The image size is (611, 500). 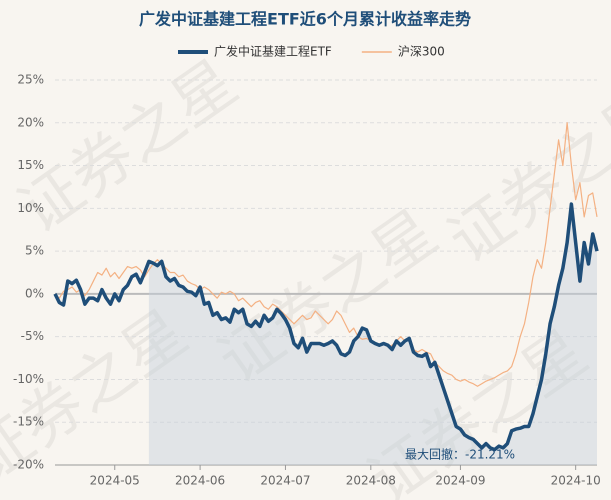 I want to click on x-tick-label: 2024-09, so click(x=460, y=481).